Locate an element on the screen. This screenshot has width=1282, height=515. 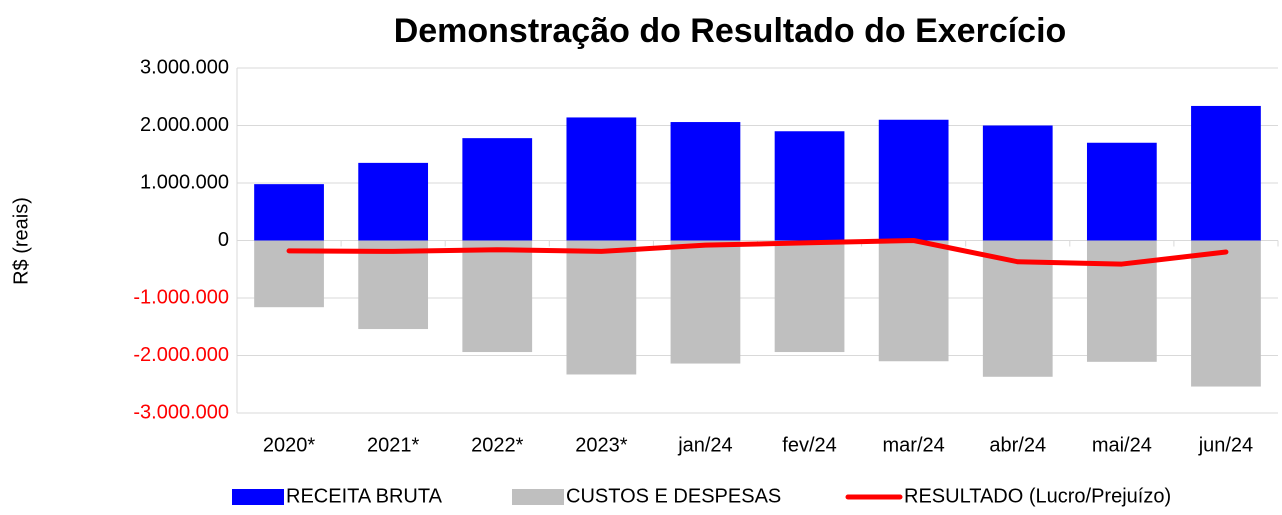
x-tick-label: fev/24 is located at coordinates (809, 445).